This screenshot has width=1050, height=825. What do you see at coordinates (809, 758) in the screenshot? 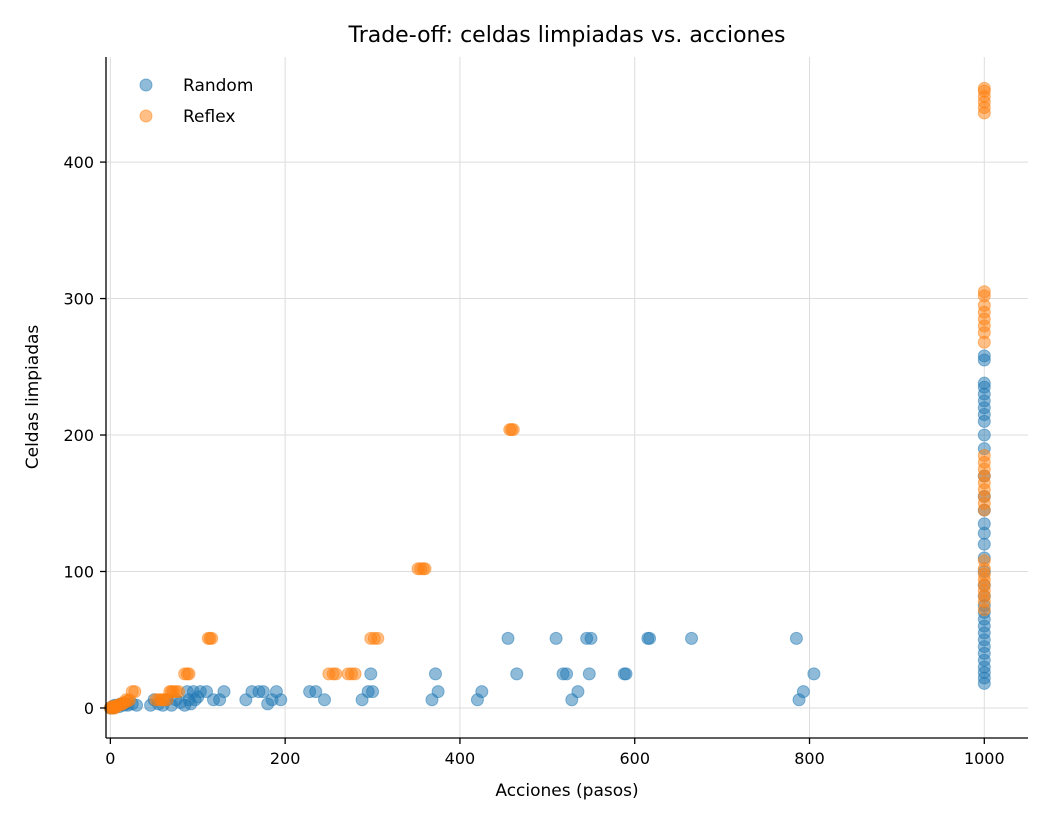
I see `x-tick-label: 800` at bounding box center [809, 758].